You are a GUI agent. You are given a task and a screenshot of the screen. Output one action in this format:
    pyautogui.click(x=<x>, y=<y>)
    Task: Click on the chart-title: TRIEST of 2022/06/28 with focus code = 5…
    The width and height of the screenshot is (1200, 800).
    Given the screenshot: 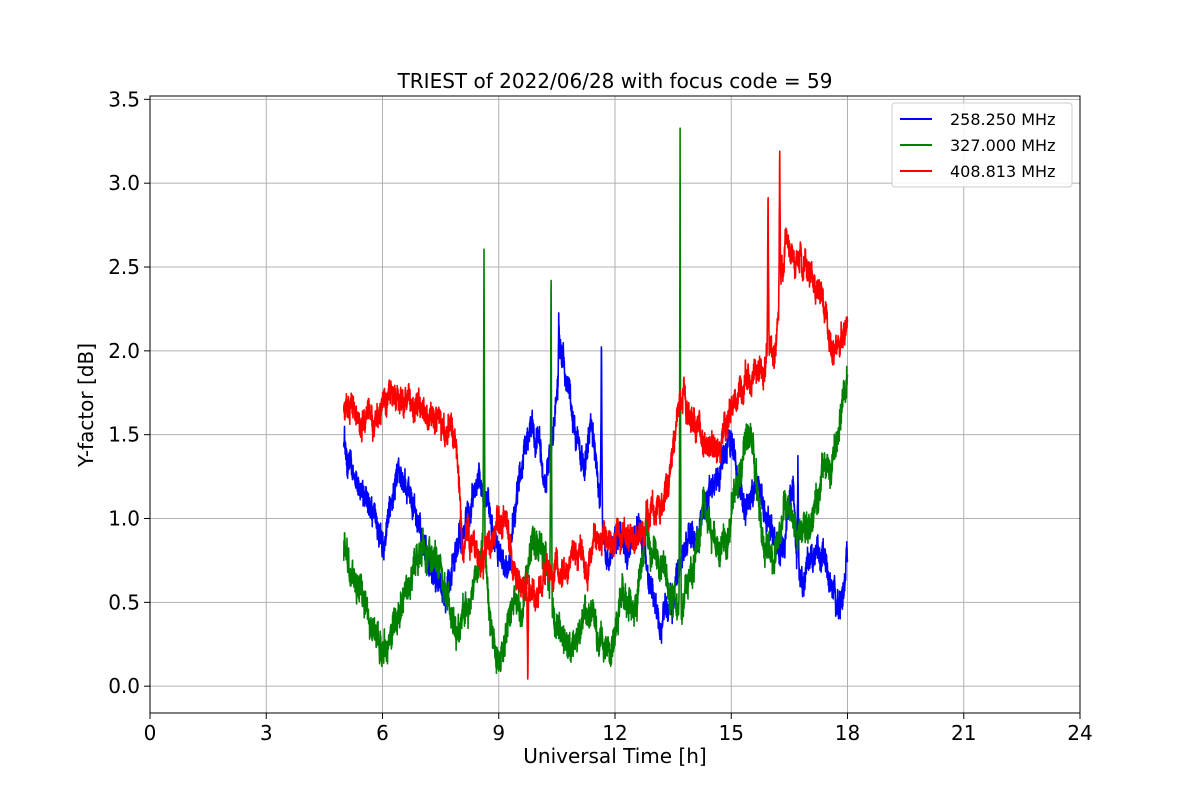 What is the action you would take?
    pyautogui.click(x=615, y=81)
    